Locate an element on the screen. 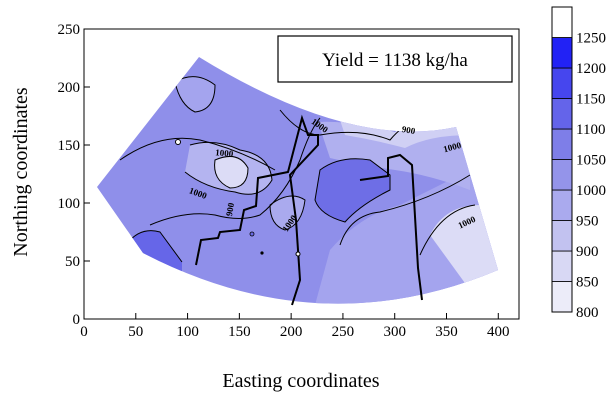 This screenshot has width=616, height=393. colorbar-label-6: 1100 is located at coordinates (590, 130).